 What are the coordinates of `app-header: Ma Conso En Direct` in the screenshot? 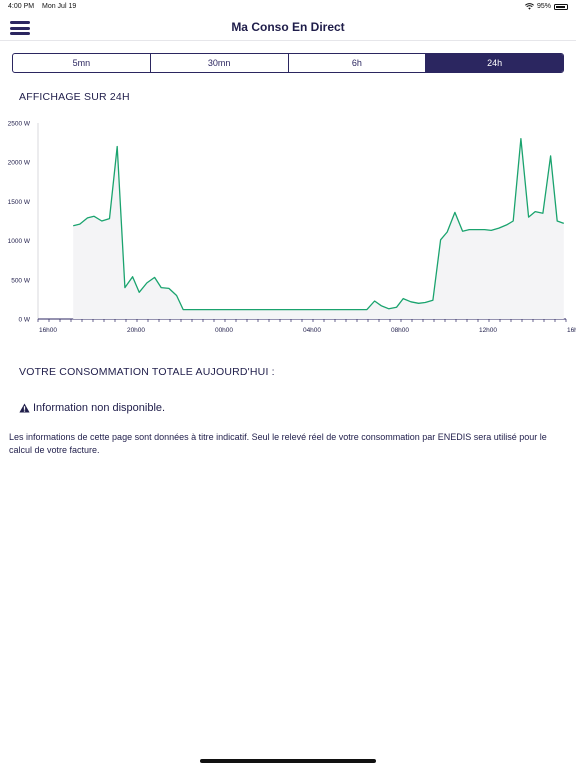 It's located at (288, 27).